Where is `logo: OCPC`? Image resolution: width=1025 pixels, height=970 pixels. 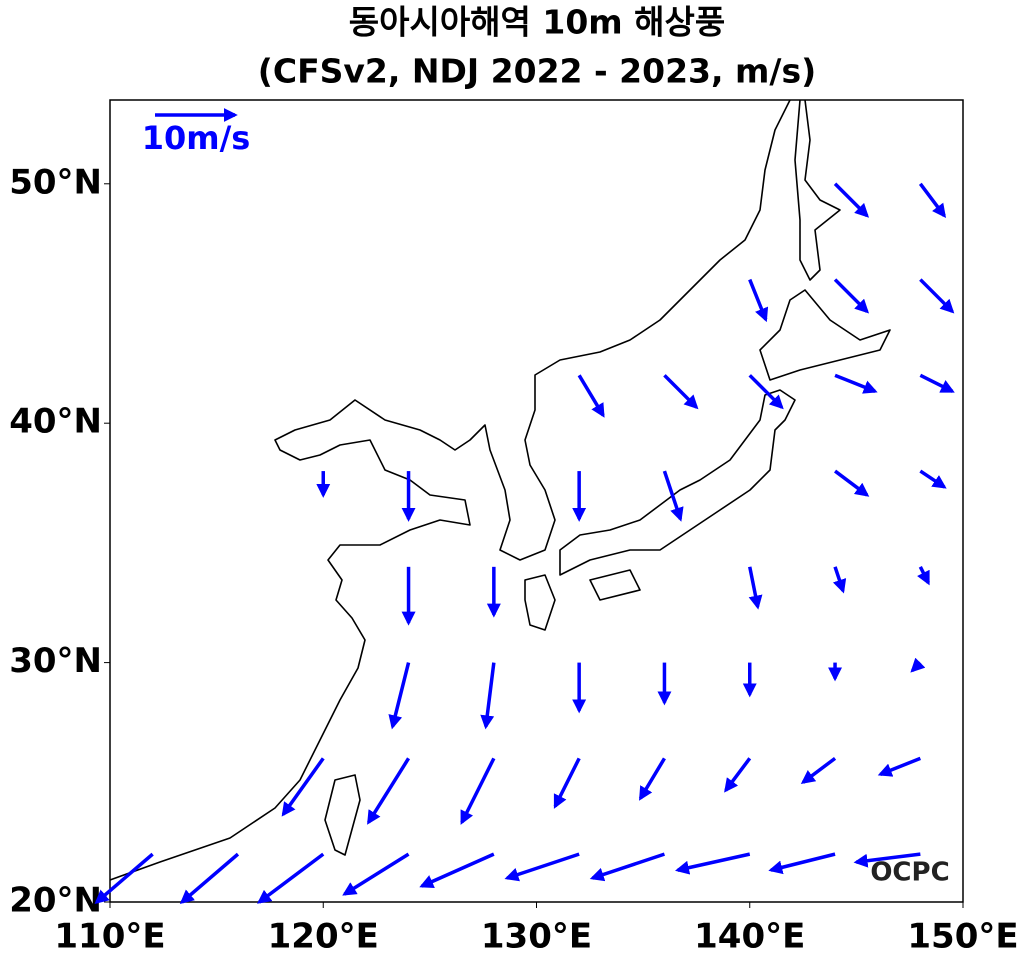 logo: OCPC is located at coordinates (909, 873).